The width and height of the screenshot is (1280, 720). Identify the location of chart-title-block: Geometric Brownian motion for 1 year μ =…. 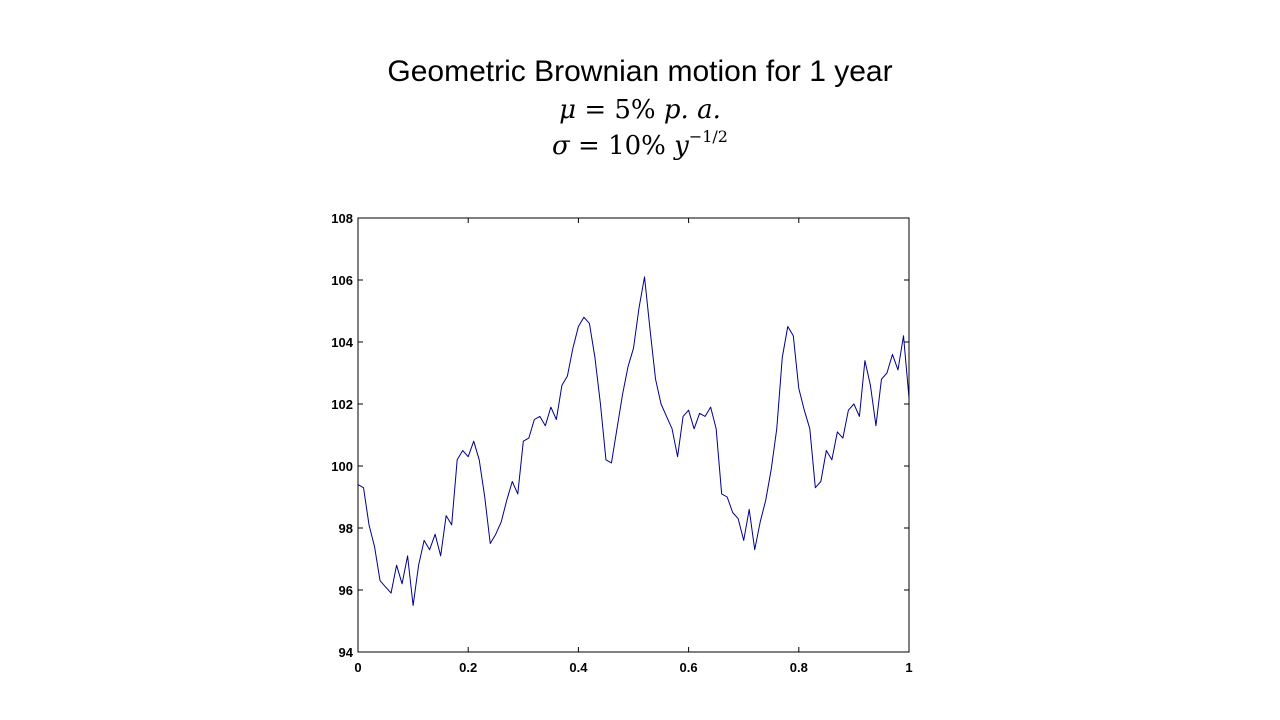
(640, 108).